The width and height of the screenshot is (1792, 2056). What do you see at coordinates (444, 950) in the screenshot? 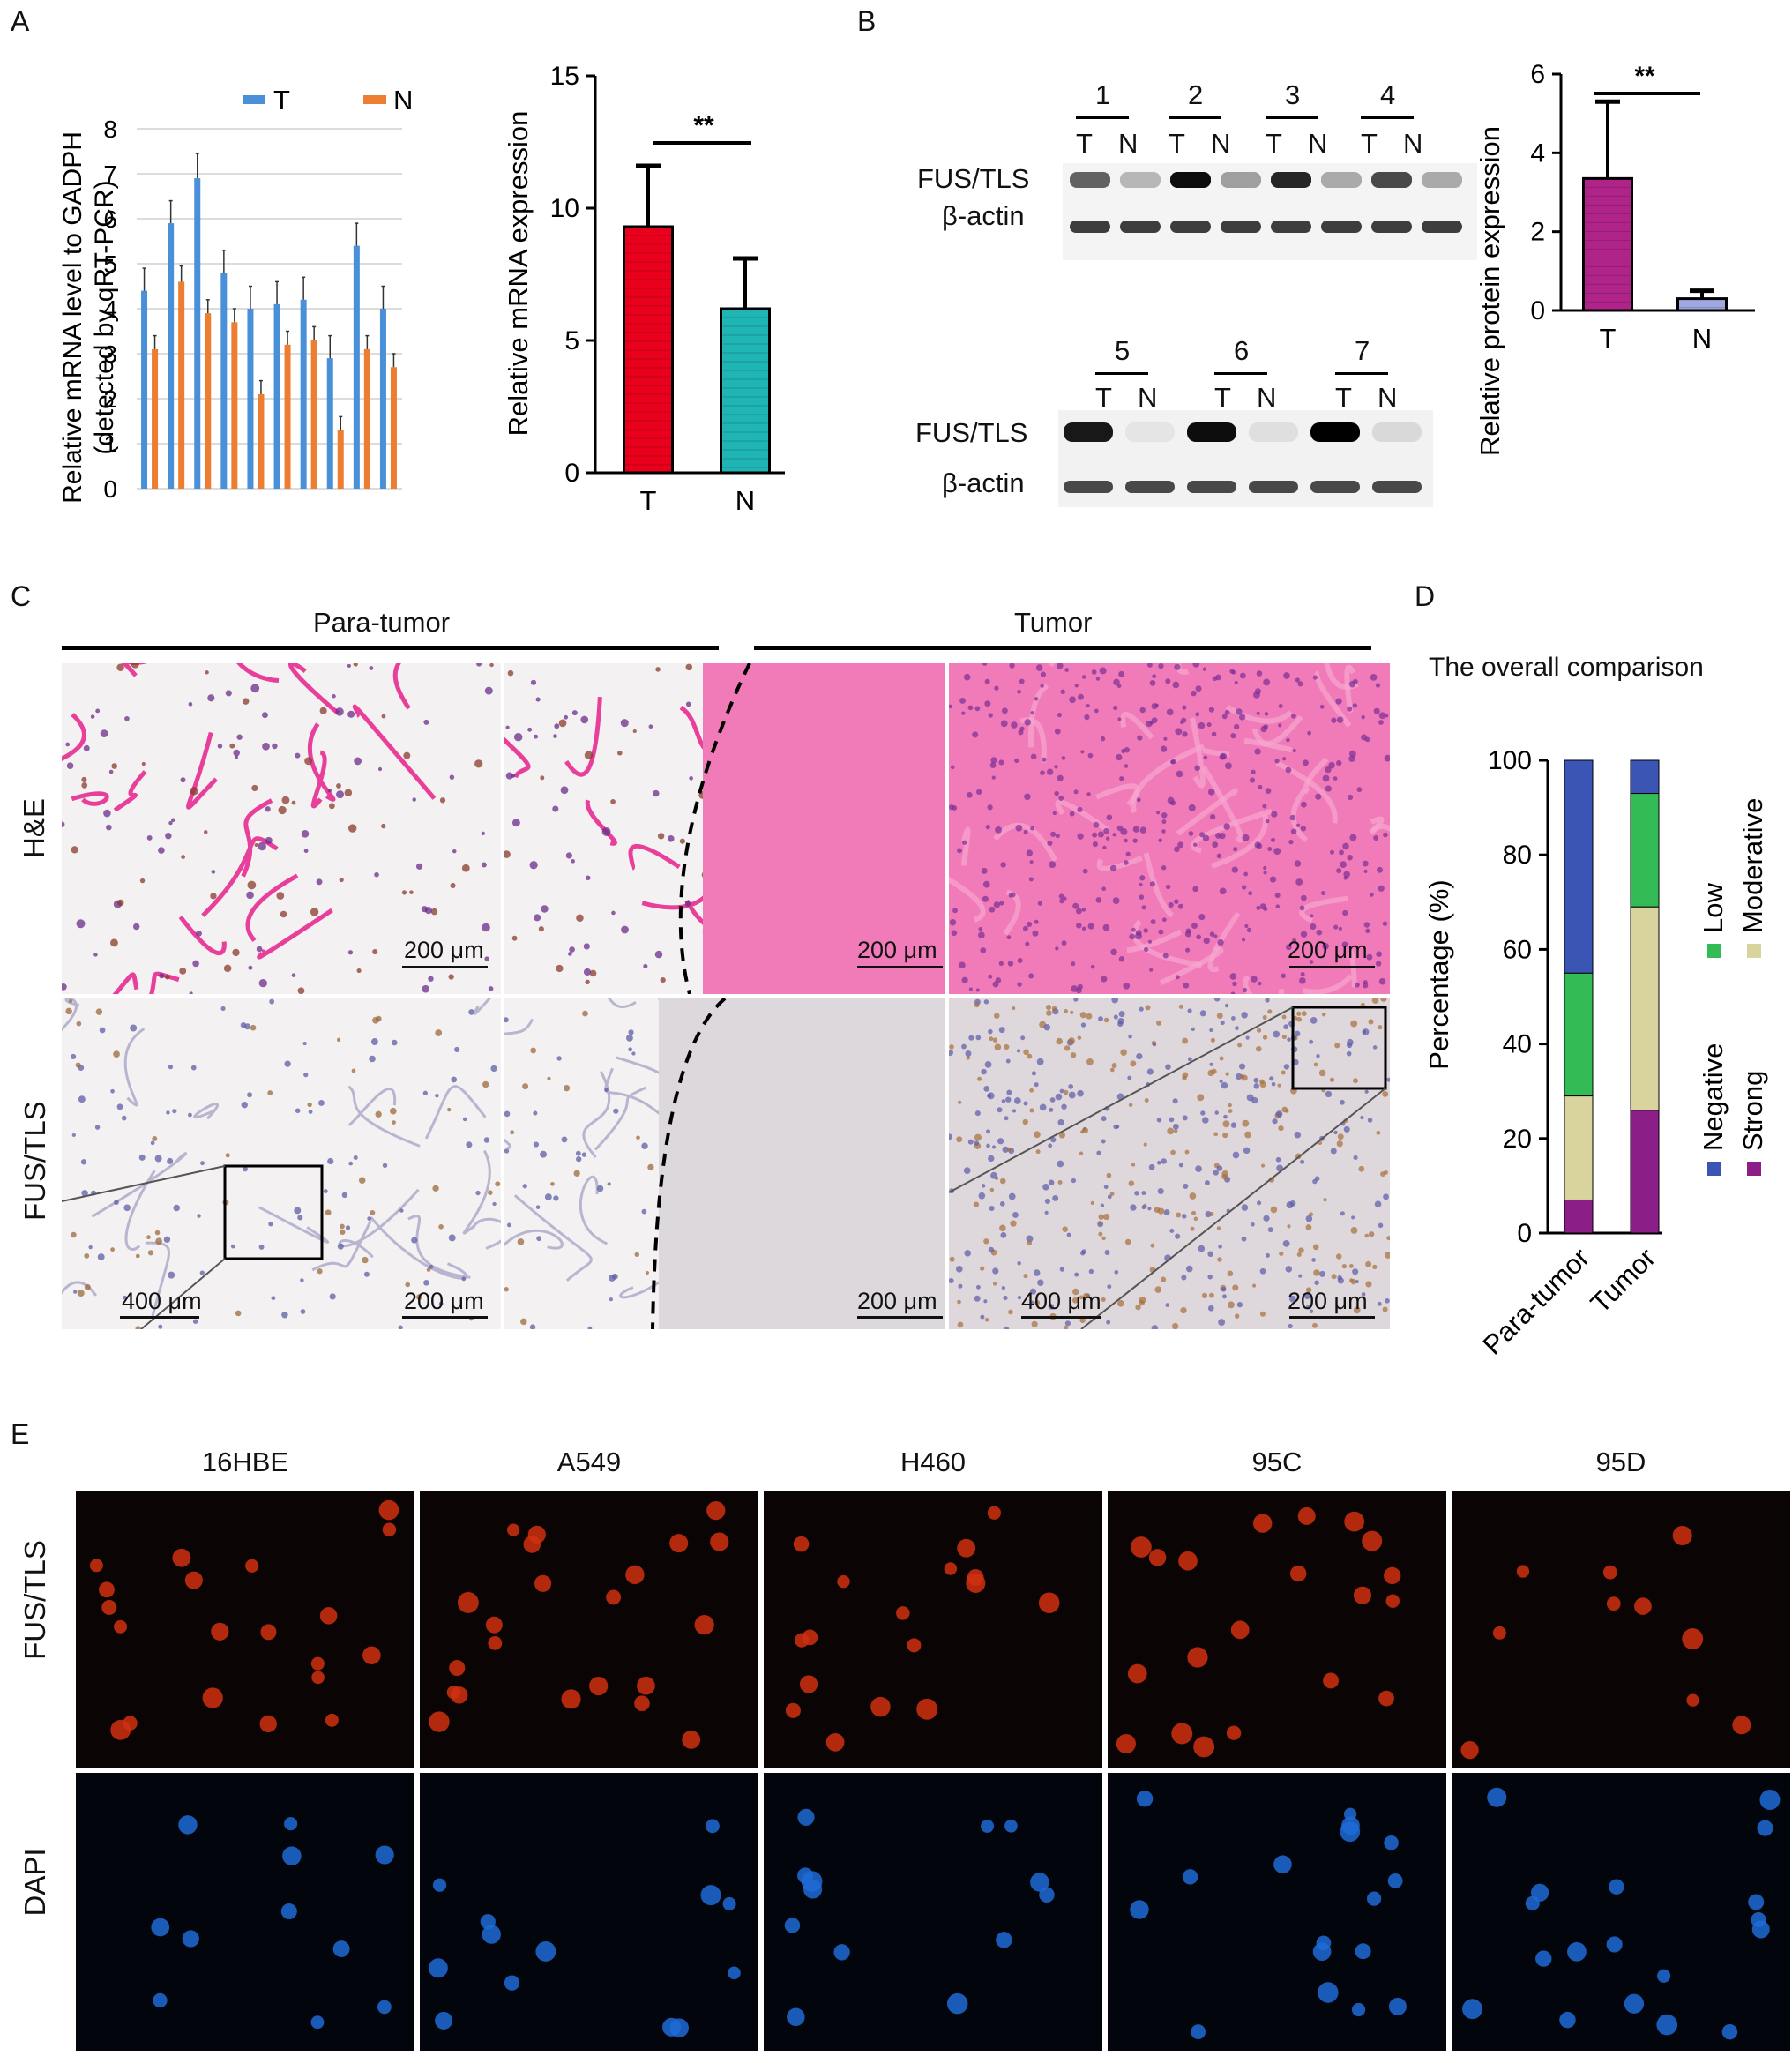
I see `scale-label-he-1: 200 μm` at bounding box center [444, 950].